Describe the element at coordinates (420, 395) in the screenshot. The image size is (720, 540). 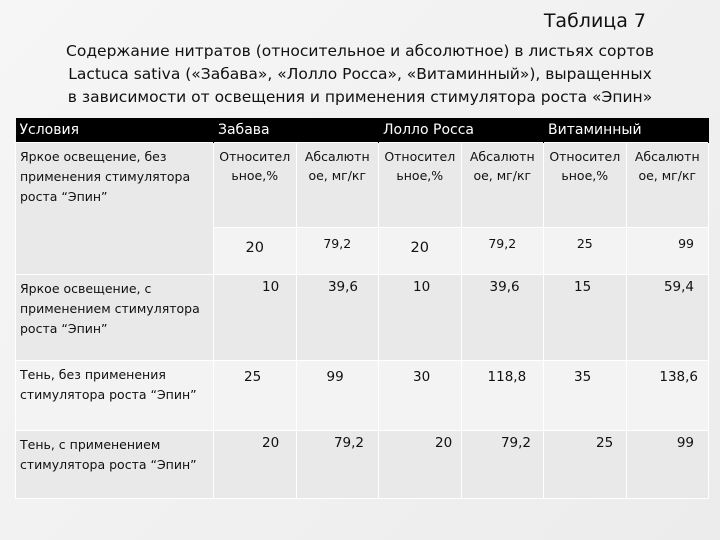
I see `value-cell: 30` at that location.